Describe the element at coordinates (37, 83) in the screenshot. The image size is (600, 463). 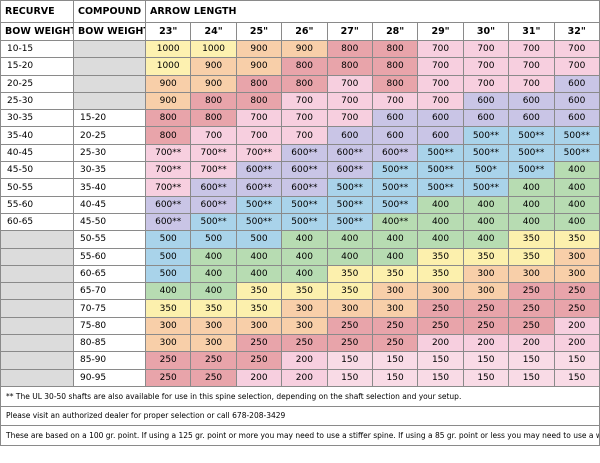
I see `bow-weight: 20-25` at that location.